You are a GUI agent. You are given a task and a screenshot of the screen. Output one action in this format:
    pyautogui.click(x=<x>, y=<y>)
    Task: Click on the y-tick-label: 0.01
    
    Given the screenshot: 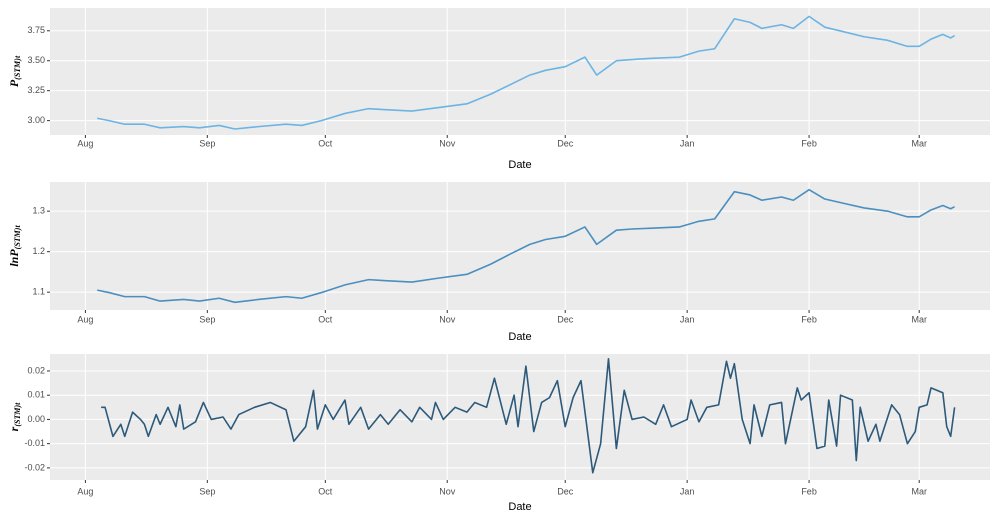 What is the action you would take?
    pyautogui.click(x=36, y=395)
    